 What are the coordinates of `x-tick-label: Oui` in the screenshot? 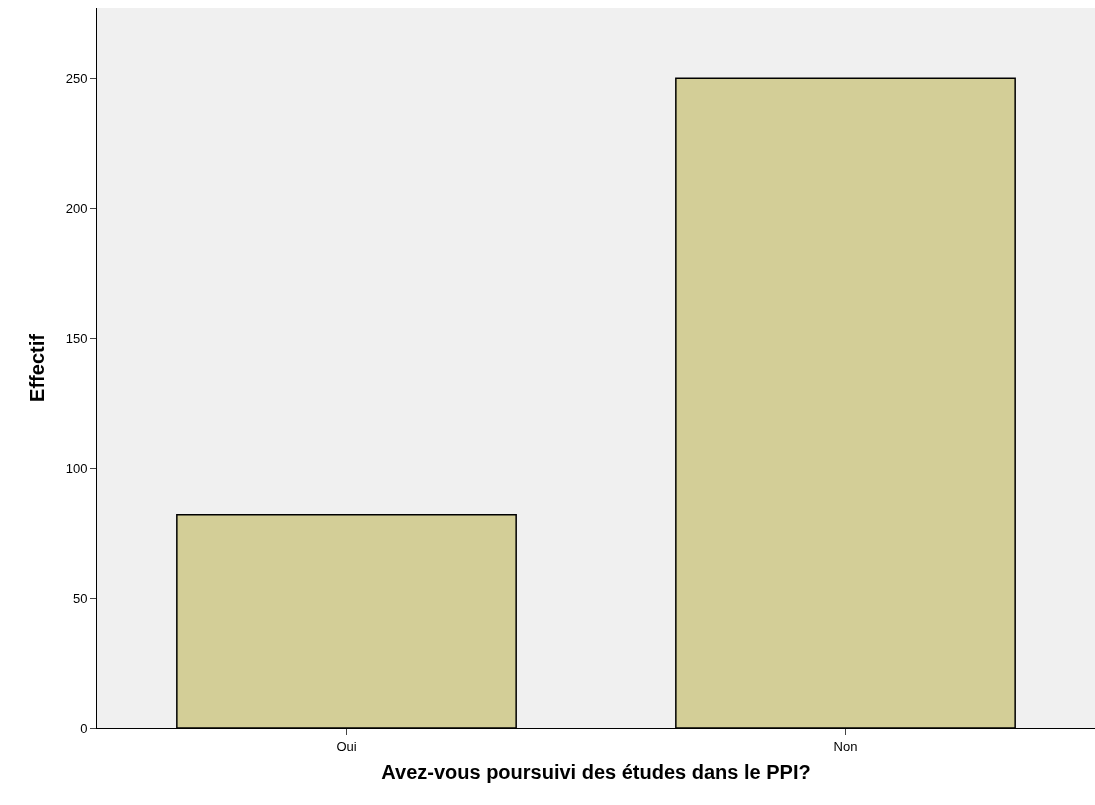 It's located at (346, 746).